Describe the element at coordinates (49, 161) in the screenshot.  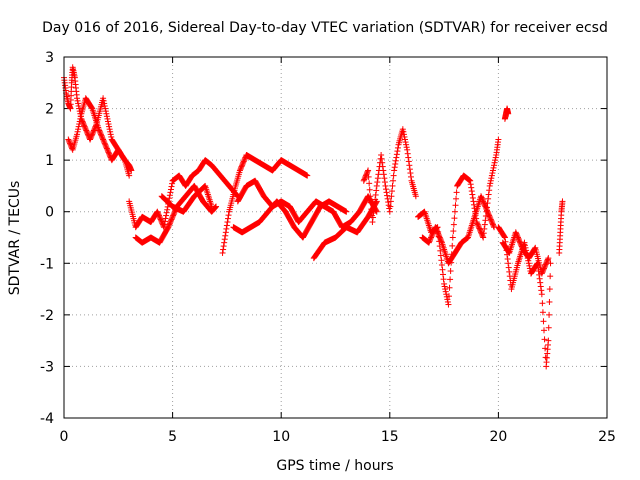
I see `y-tick-label: 1` at that location.